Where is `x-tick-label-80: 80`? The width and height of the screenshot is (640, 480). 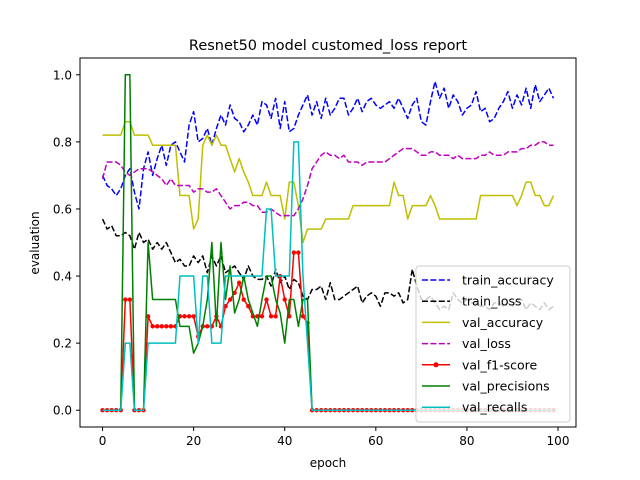 x-tick-label-80: 80 is located at coordinates (466, 441).